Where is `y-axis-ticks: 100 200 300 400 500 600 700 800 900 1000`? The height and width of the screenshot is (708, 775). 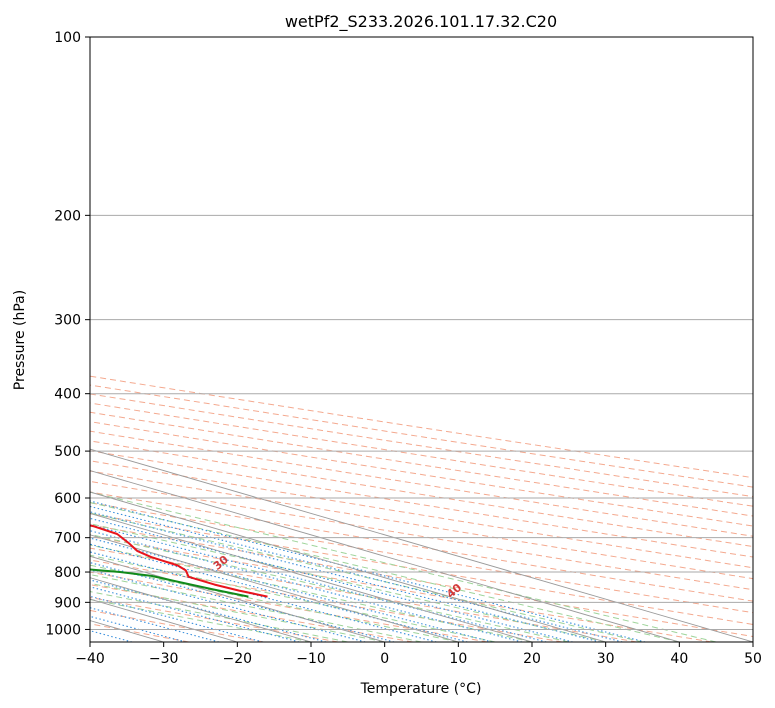 y-axis-ticks: 100 200 300 400 500 600 700 800 900 1000 is located at coordinates (67, 334).